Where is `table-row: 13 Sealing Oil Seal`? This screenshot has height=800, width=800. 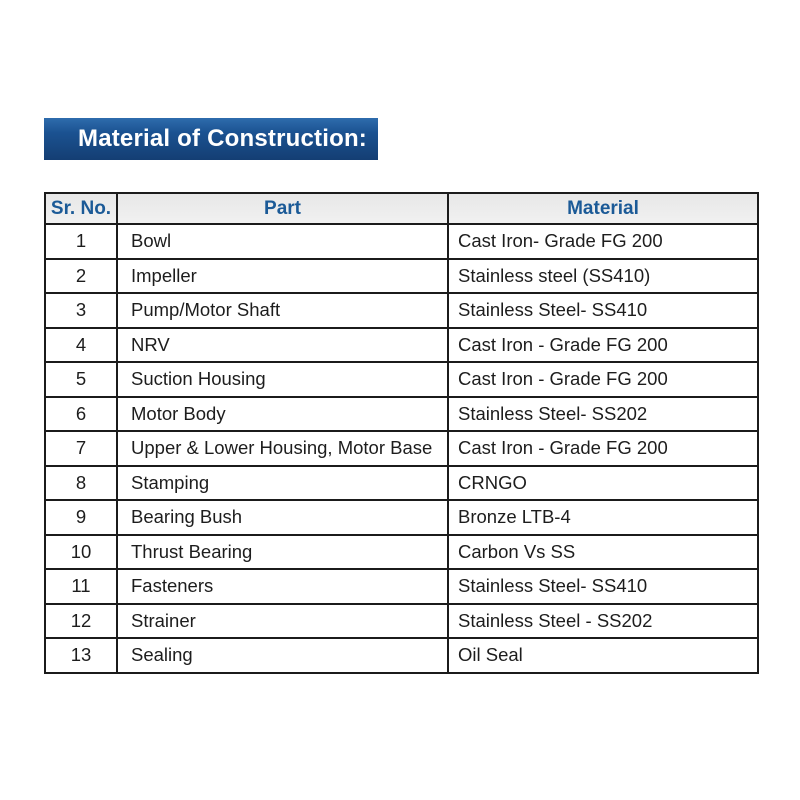
table-row: 13 Sealing Oil Seal is located at coordinates (401, 655).